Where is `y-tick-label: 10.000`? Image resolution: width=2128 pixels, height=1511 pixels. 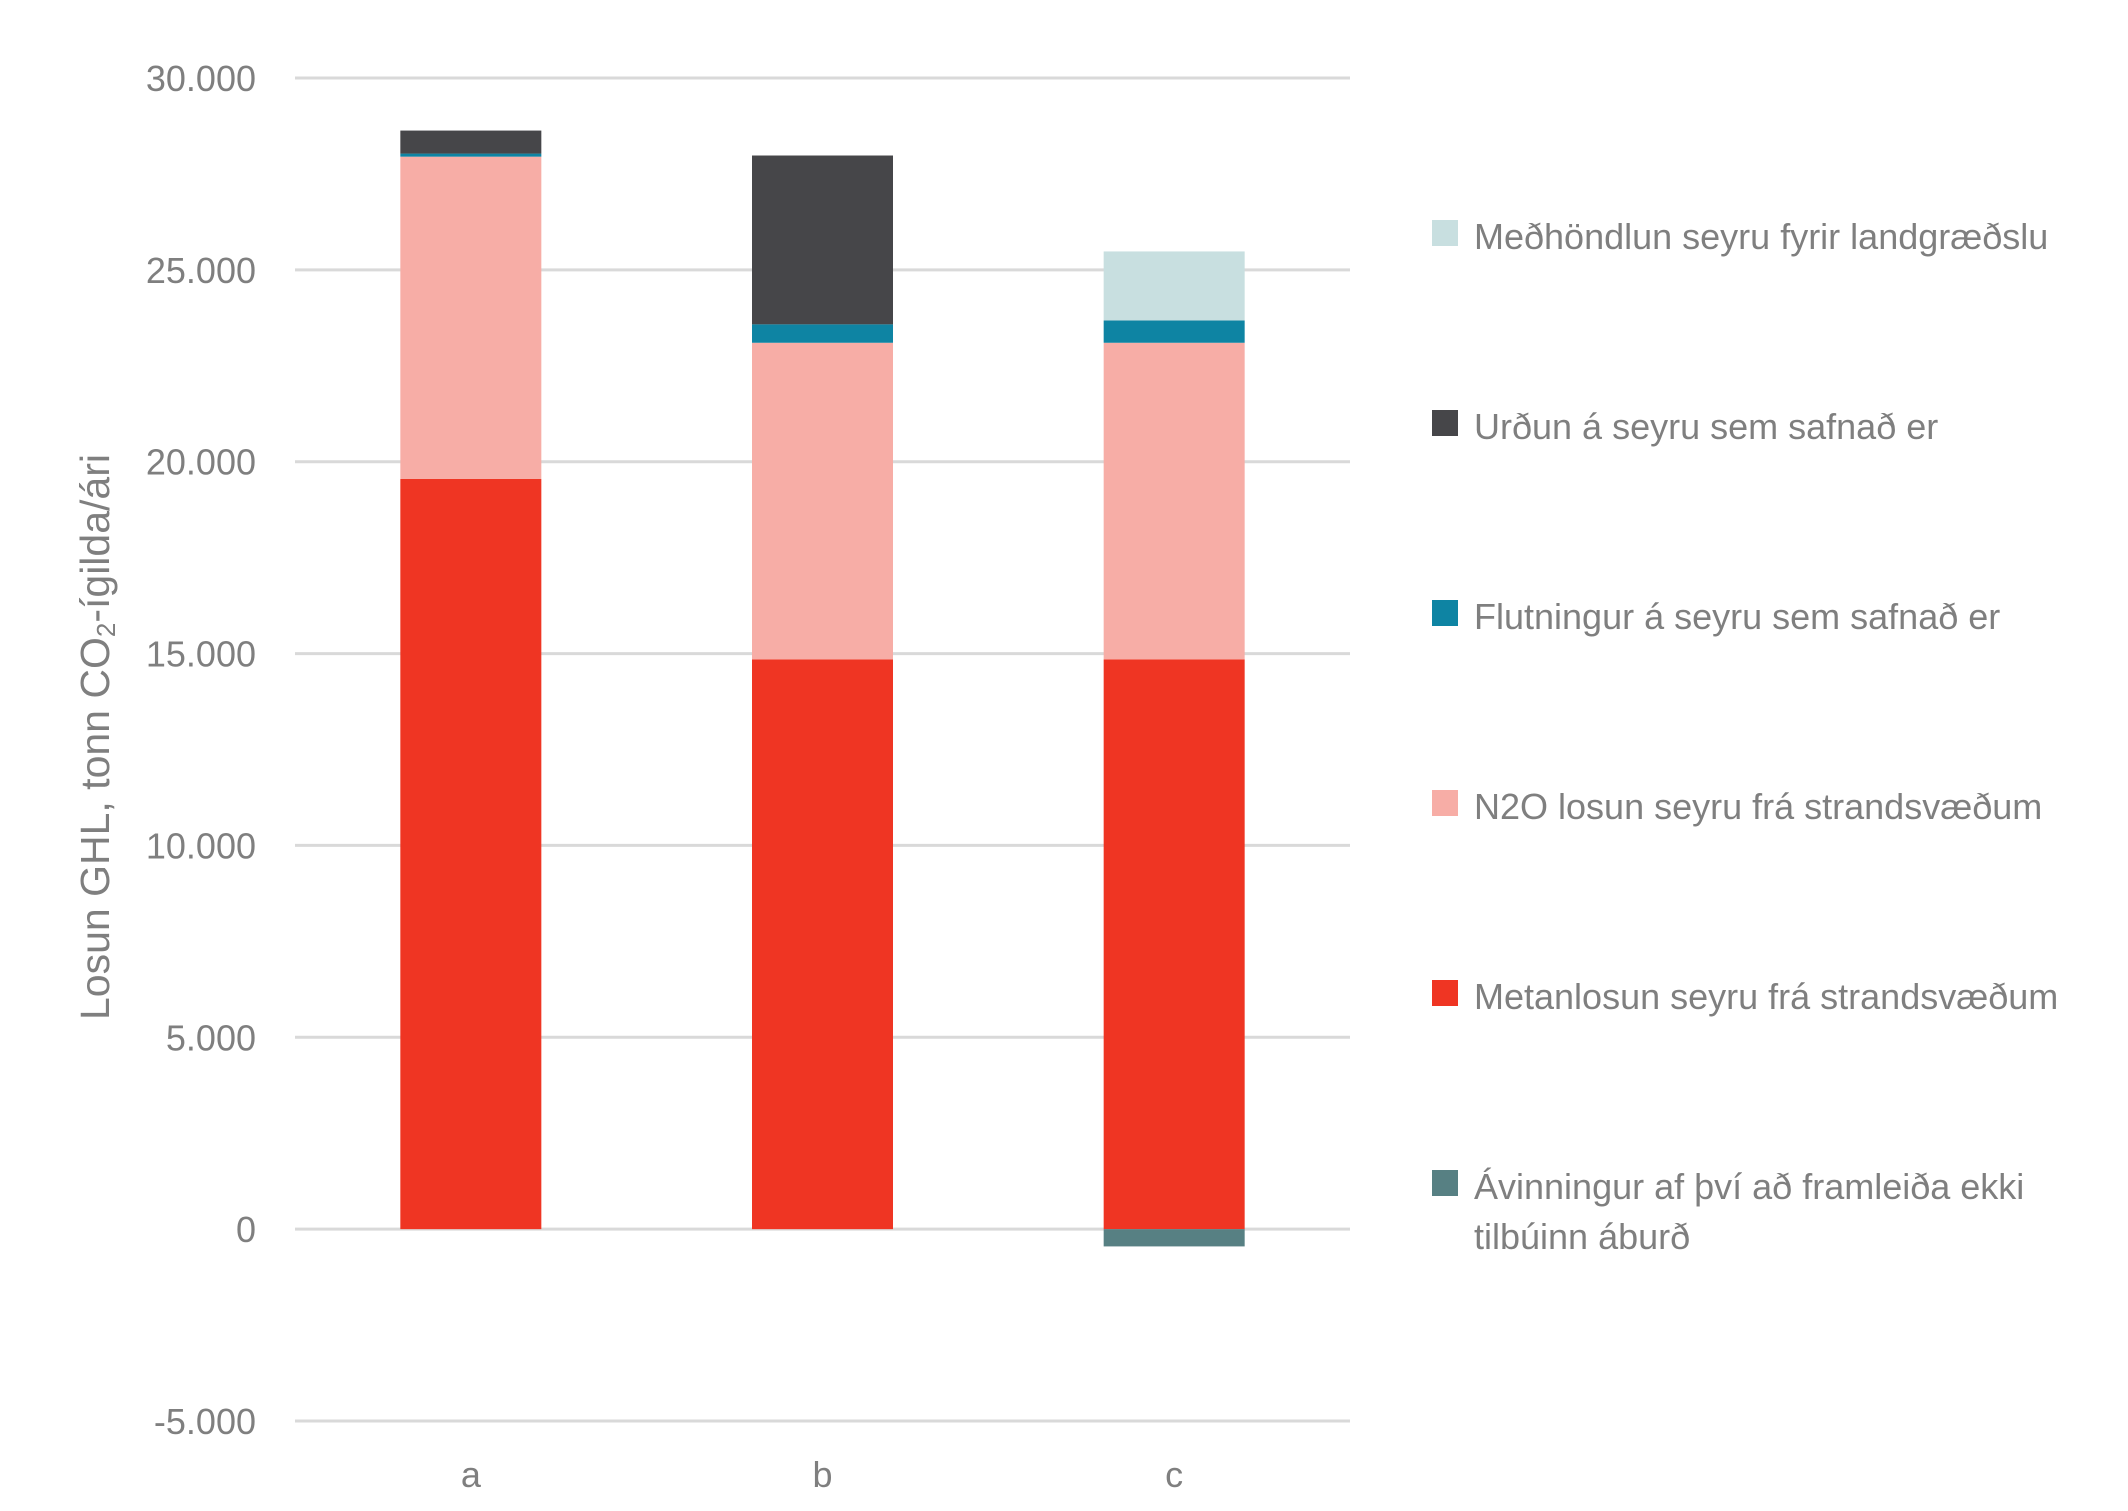
y-tick-label: 10.000 is located at coordinates (201, 845).